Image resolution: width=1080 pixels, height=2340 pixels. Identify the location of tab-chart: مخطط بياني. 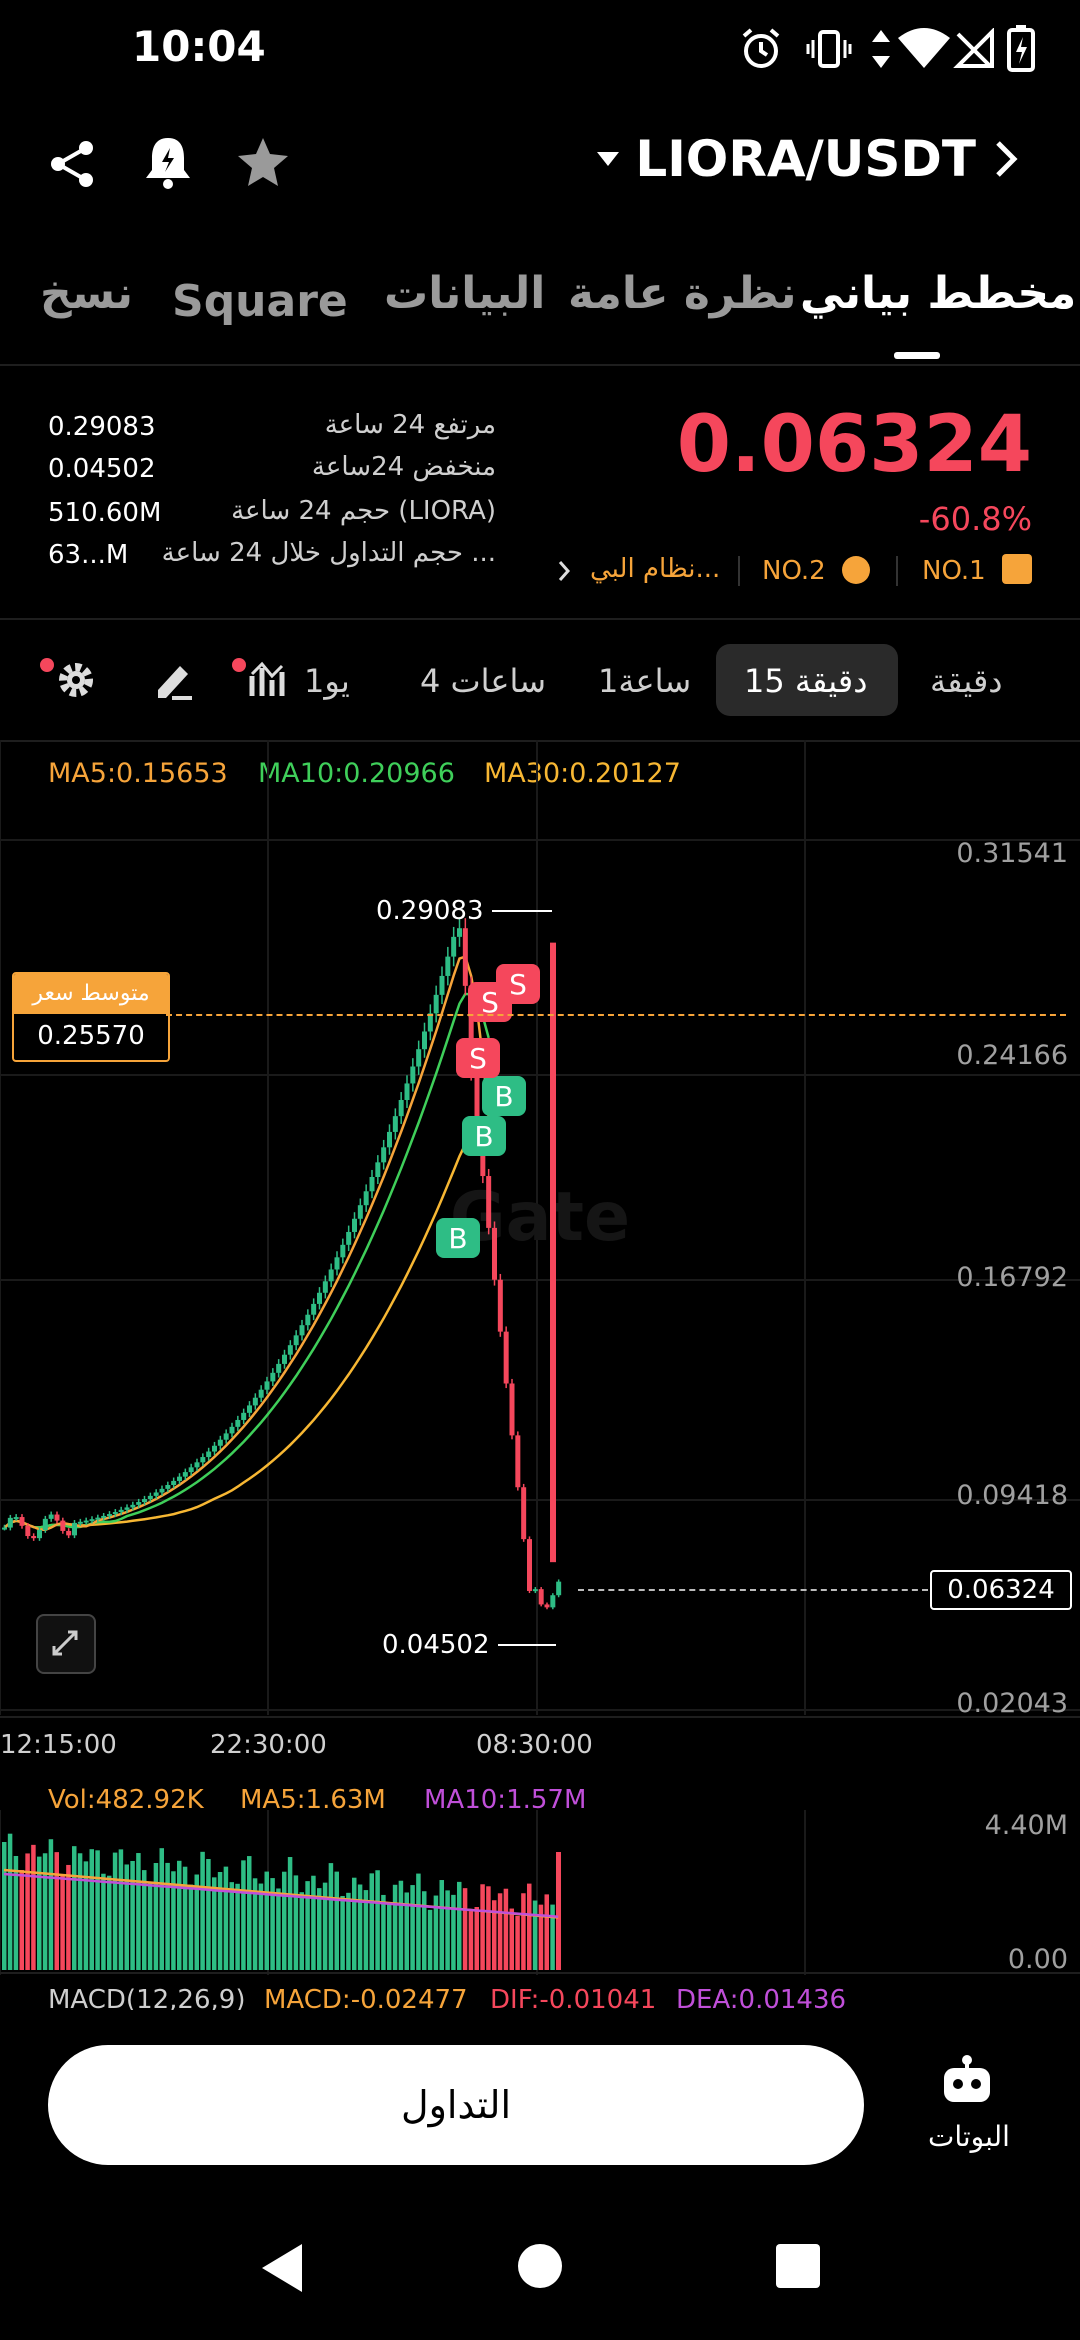
(938, 293).